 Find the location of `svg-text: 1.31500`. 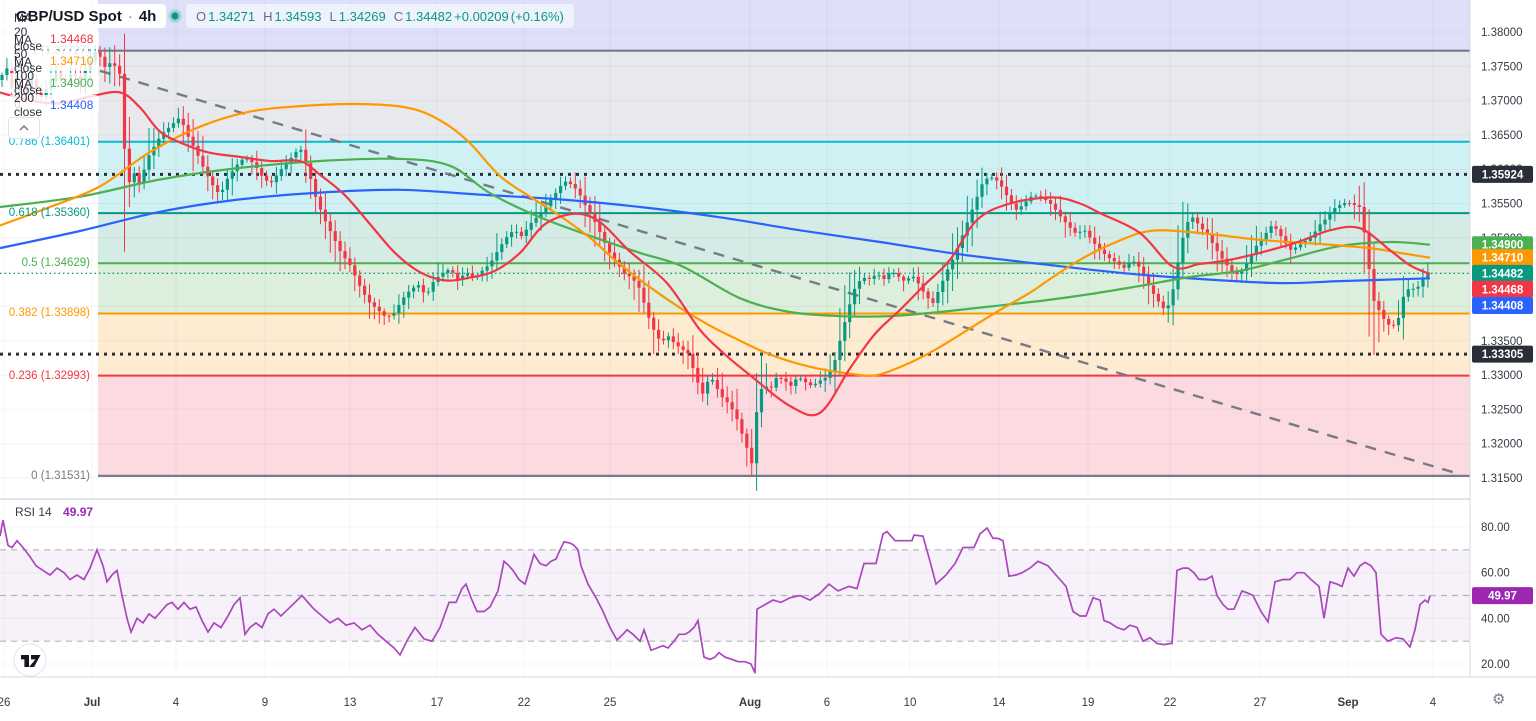

svg-text: 1.31500 is located at coordinates (1502, 479).